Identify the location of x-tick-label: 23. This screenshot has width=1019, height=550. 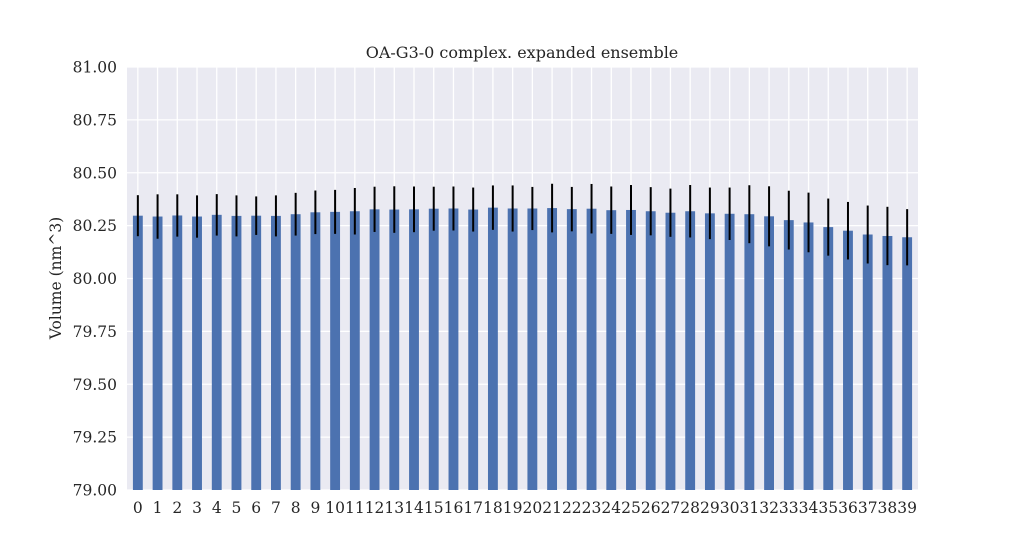
(592, 508).